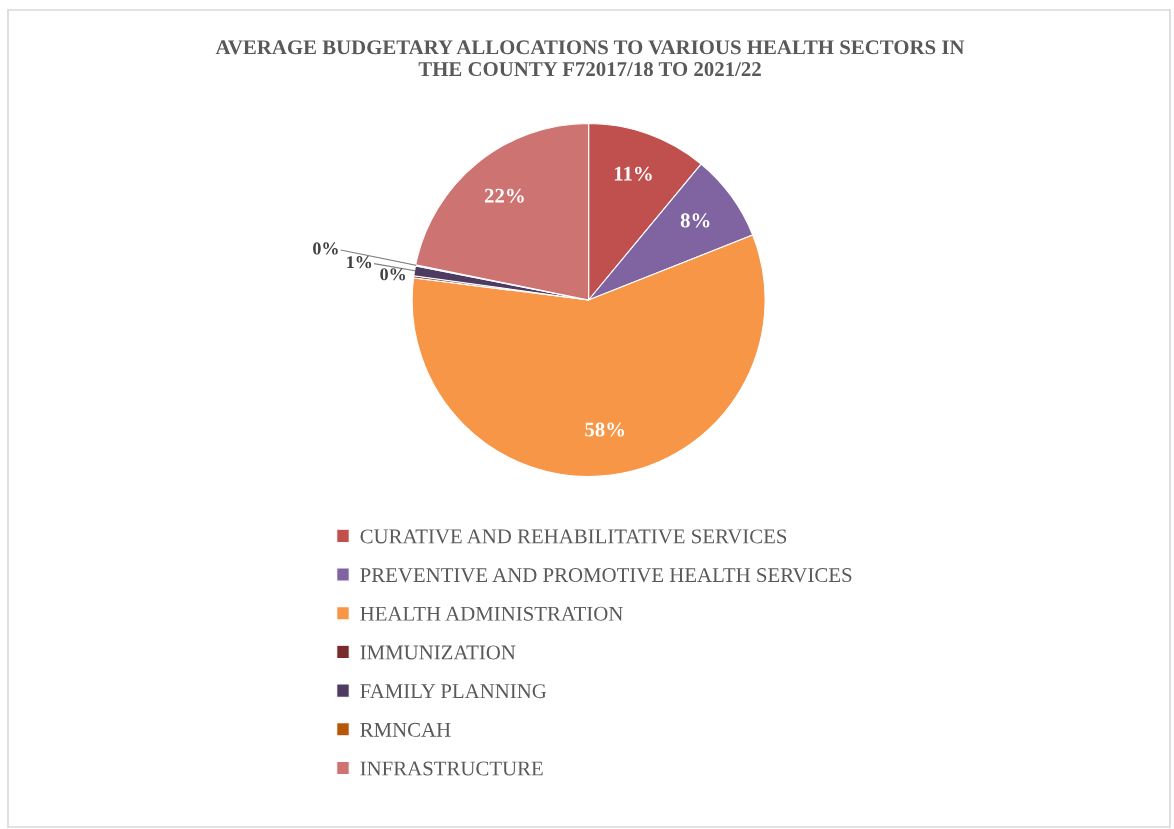  Describe the element at coordinates (633, 173) in the screenshot. I see `data-label: 11%` at that location.